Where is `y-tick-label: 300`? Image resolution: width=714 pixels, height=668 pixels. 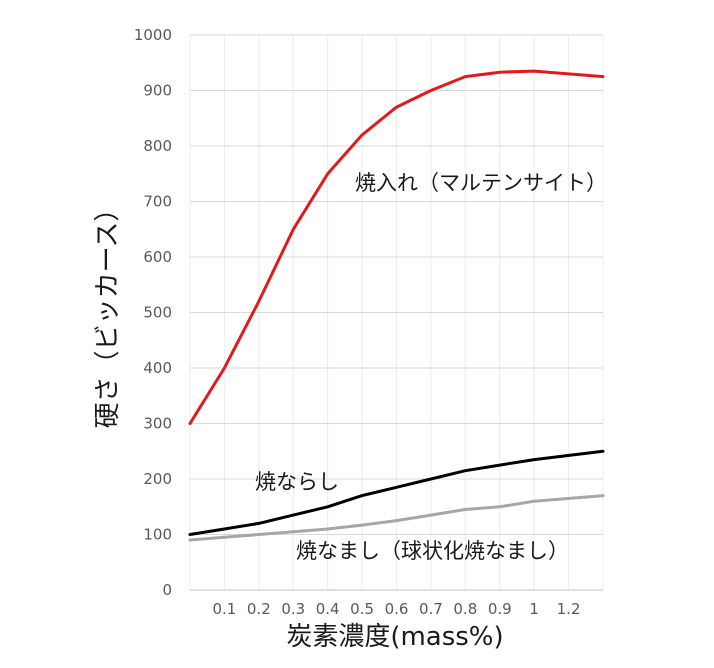 y-tick-label: 300 is located at coordinates (157, 424).